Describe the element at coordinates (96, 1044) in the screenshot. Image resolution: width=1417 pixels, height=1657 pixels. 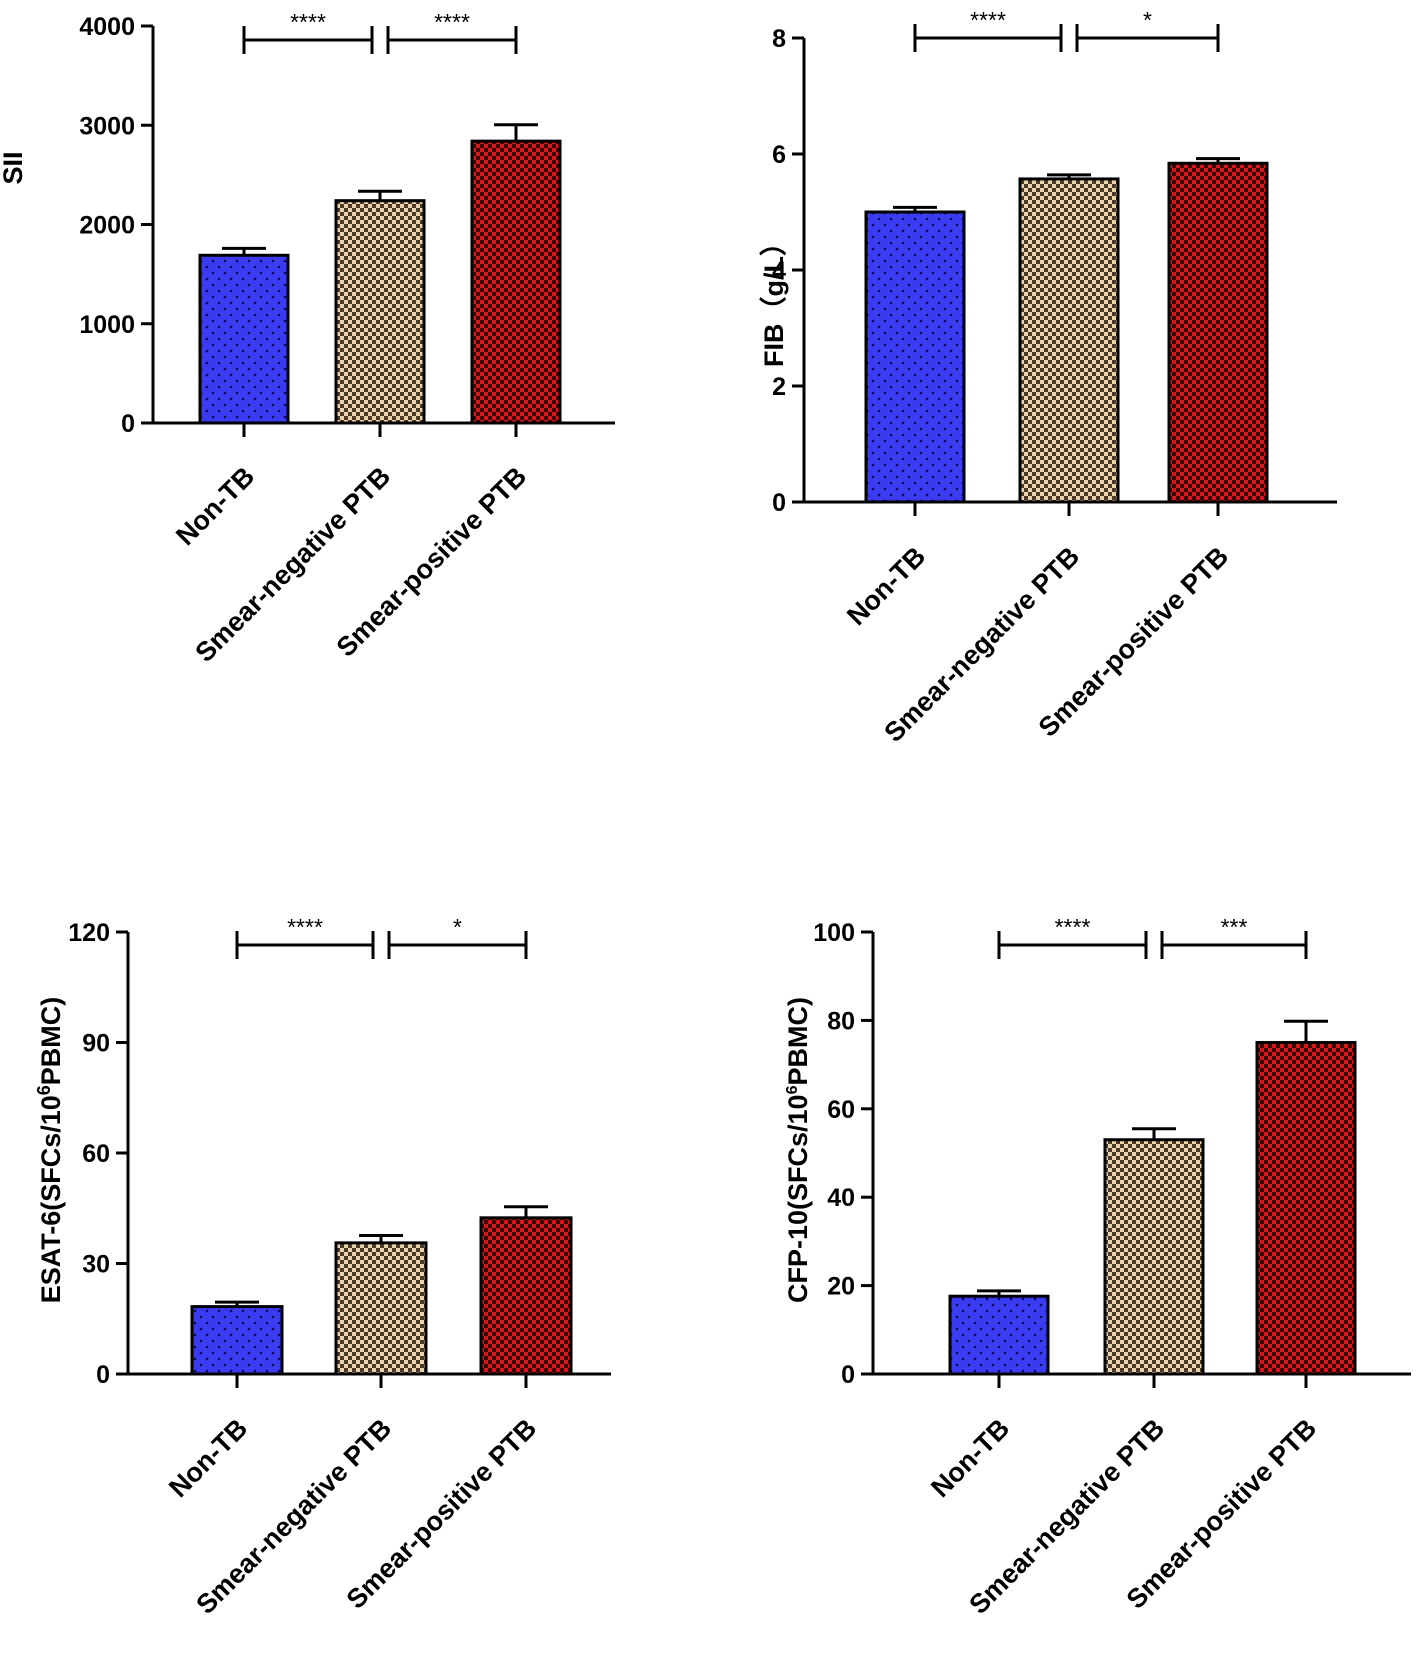
I see `y-tick-label: 90` at that location.